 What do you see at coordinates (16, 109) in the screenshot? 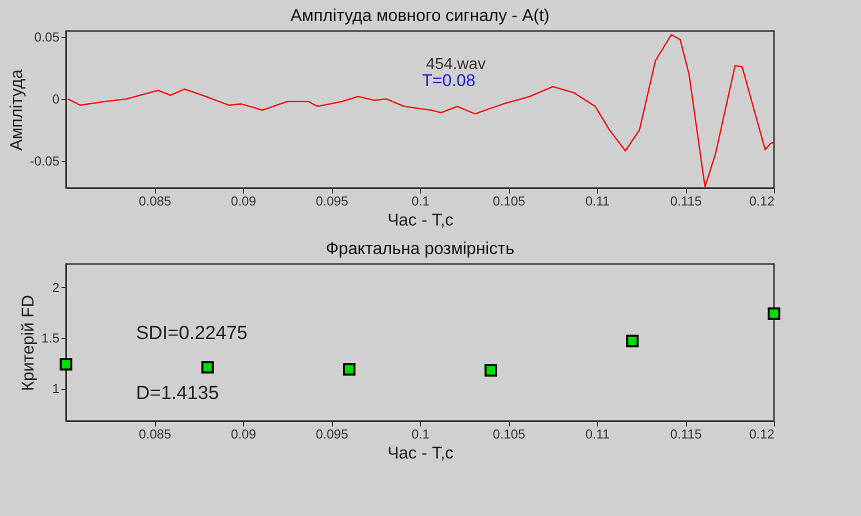
I see `y-axis-title: Амплітуда` at bounding box center [16, 109].